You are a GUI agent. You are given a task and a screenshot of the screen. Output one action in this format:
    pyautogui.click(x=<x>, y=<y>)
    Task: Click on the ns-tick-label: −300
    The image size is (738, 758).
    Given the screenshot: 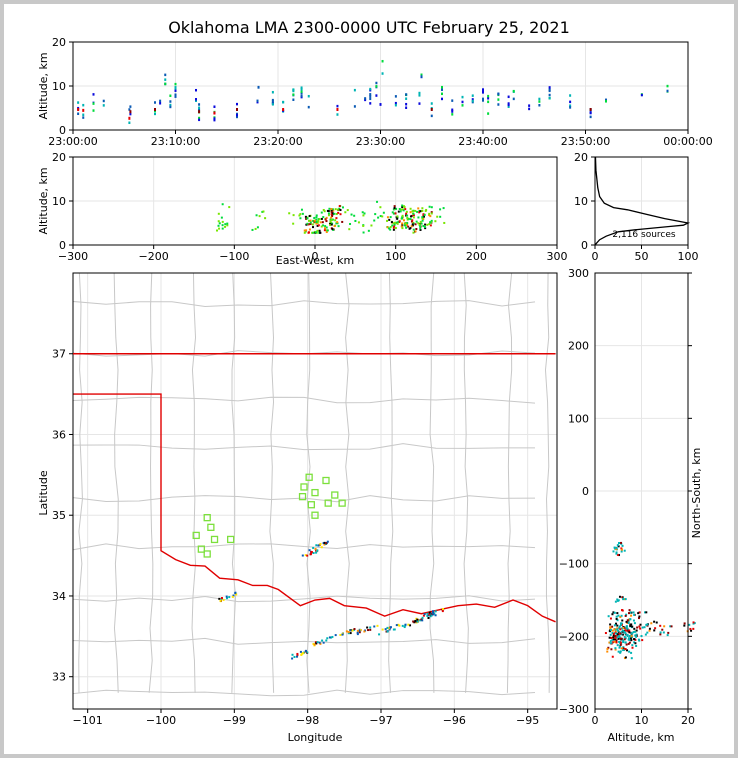 What is the action you would take?
    pyautogui.click(x=574, y=709)
    